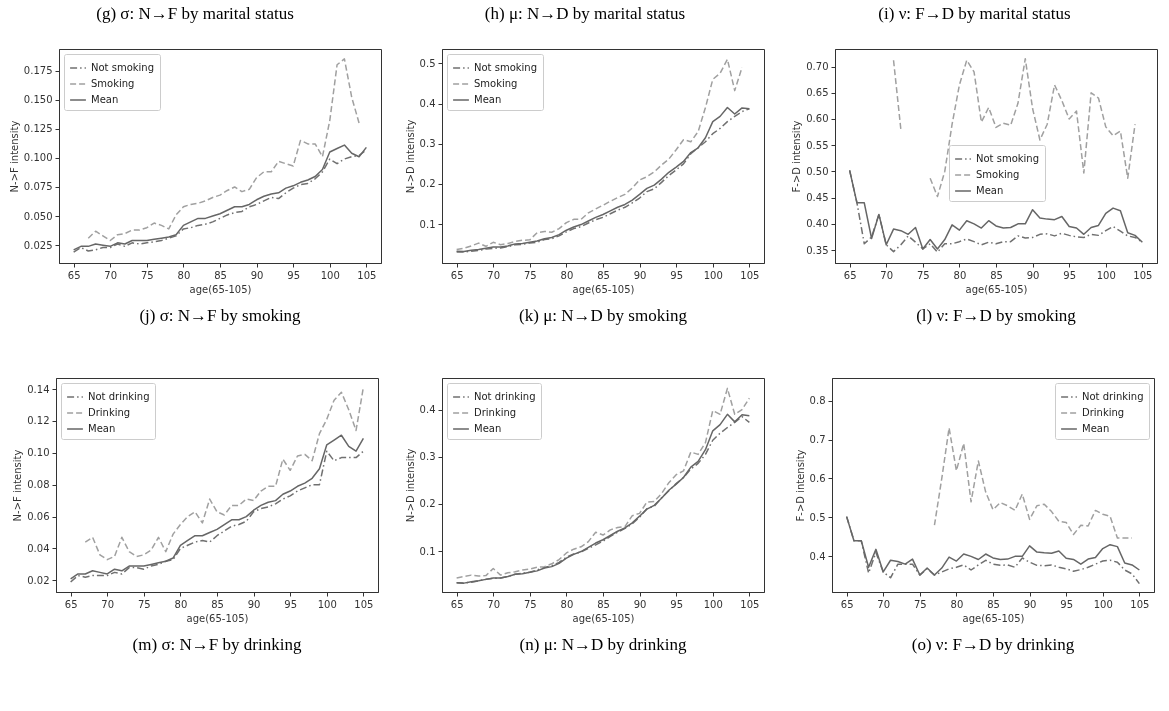  Describe the element at coordinates (37, 129) in the screenshot. I see `y-tick-label: 0.125` at that location.